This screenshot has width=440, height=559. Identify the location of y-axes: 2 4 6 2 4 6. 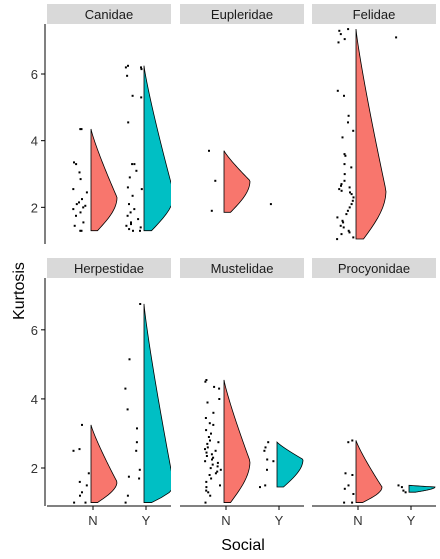
(38, 265).